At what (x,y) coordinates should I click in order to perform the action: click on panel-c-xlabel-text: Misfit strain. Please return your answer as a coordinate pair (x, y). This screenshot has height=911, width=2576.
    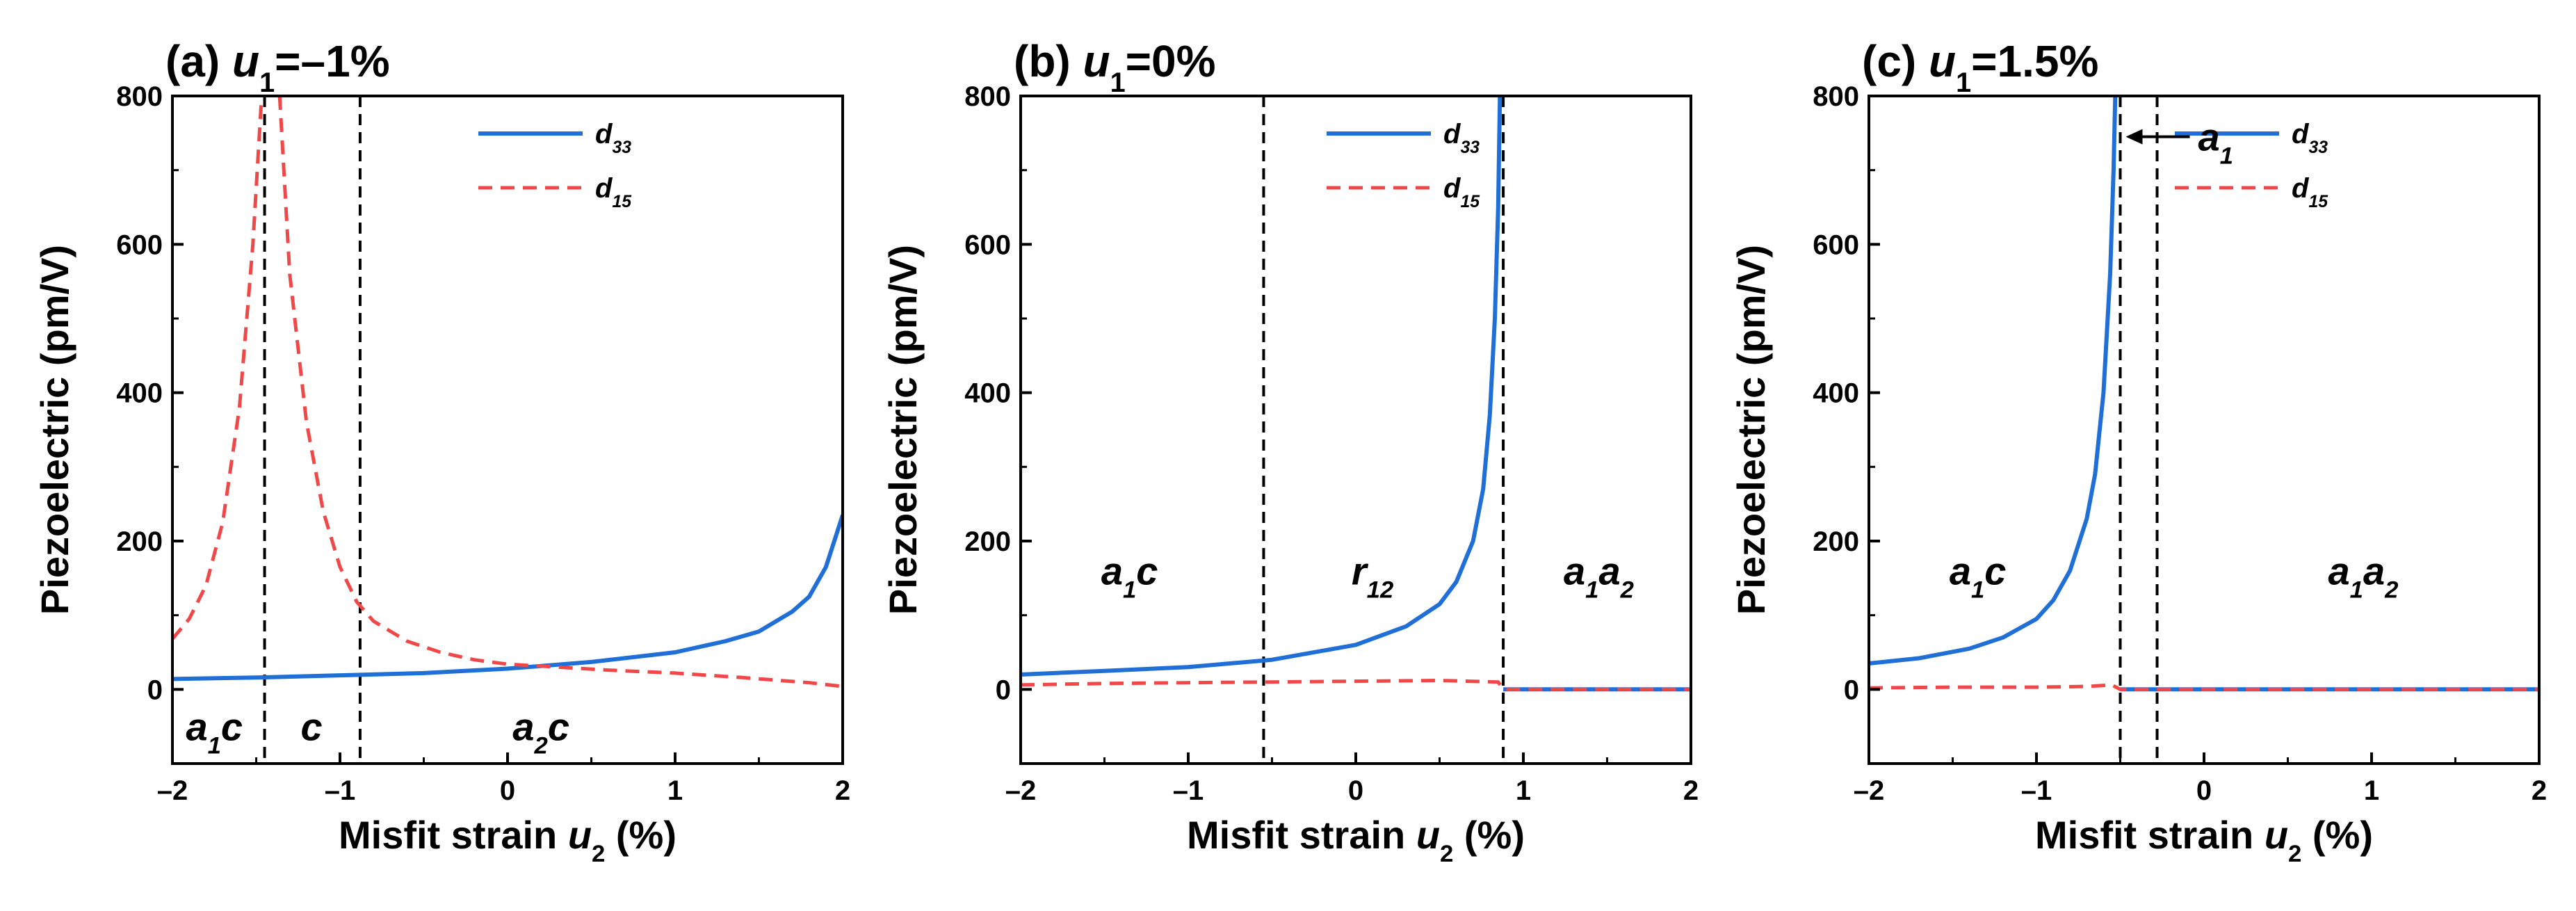
    Looking at the image, I should click on (2150, 835).